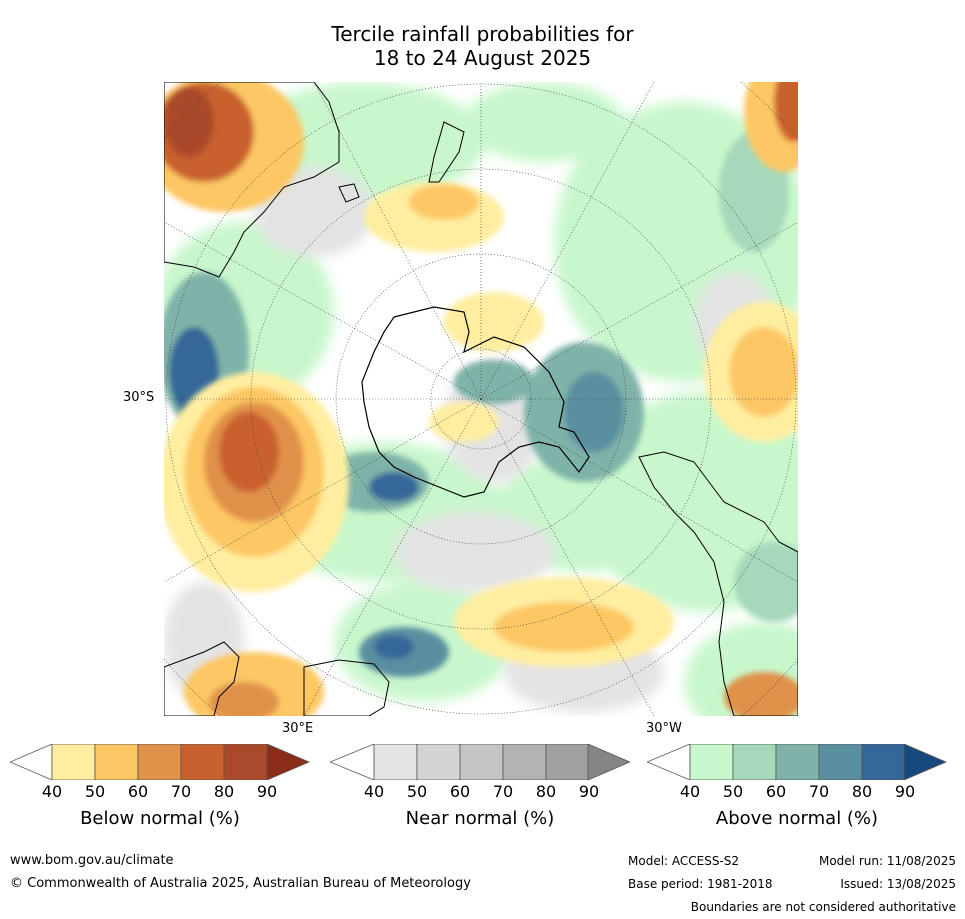 This screenshot has height=919, width=965. What do you see at coordinates (887, 861) in the screenshot?
I see `footer-model-run: Model run: 11/08/2025` at bounding box center [887, 861].